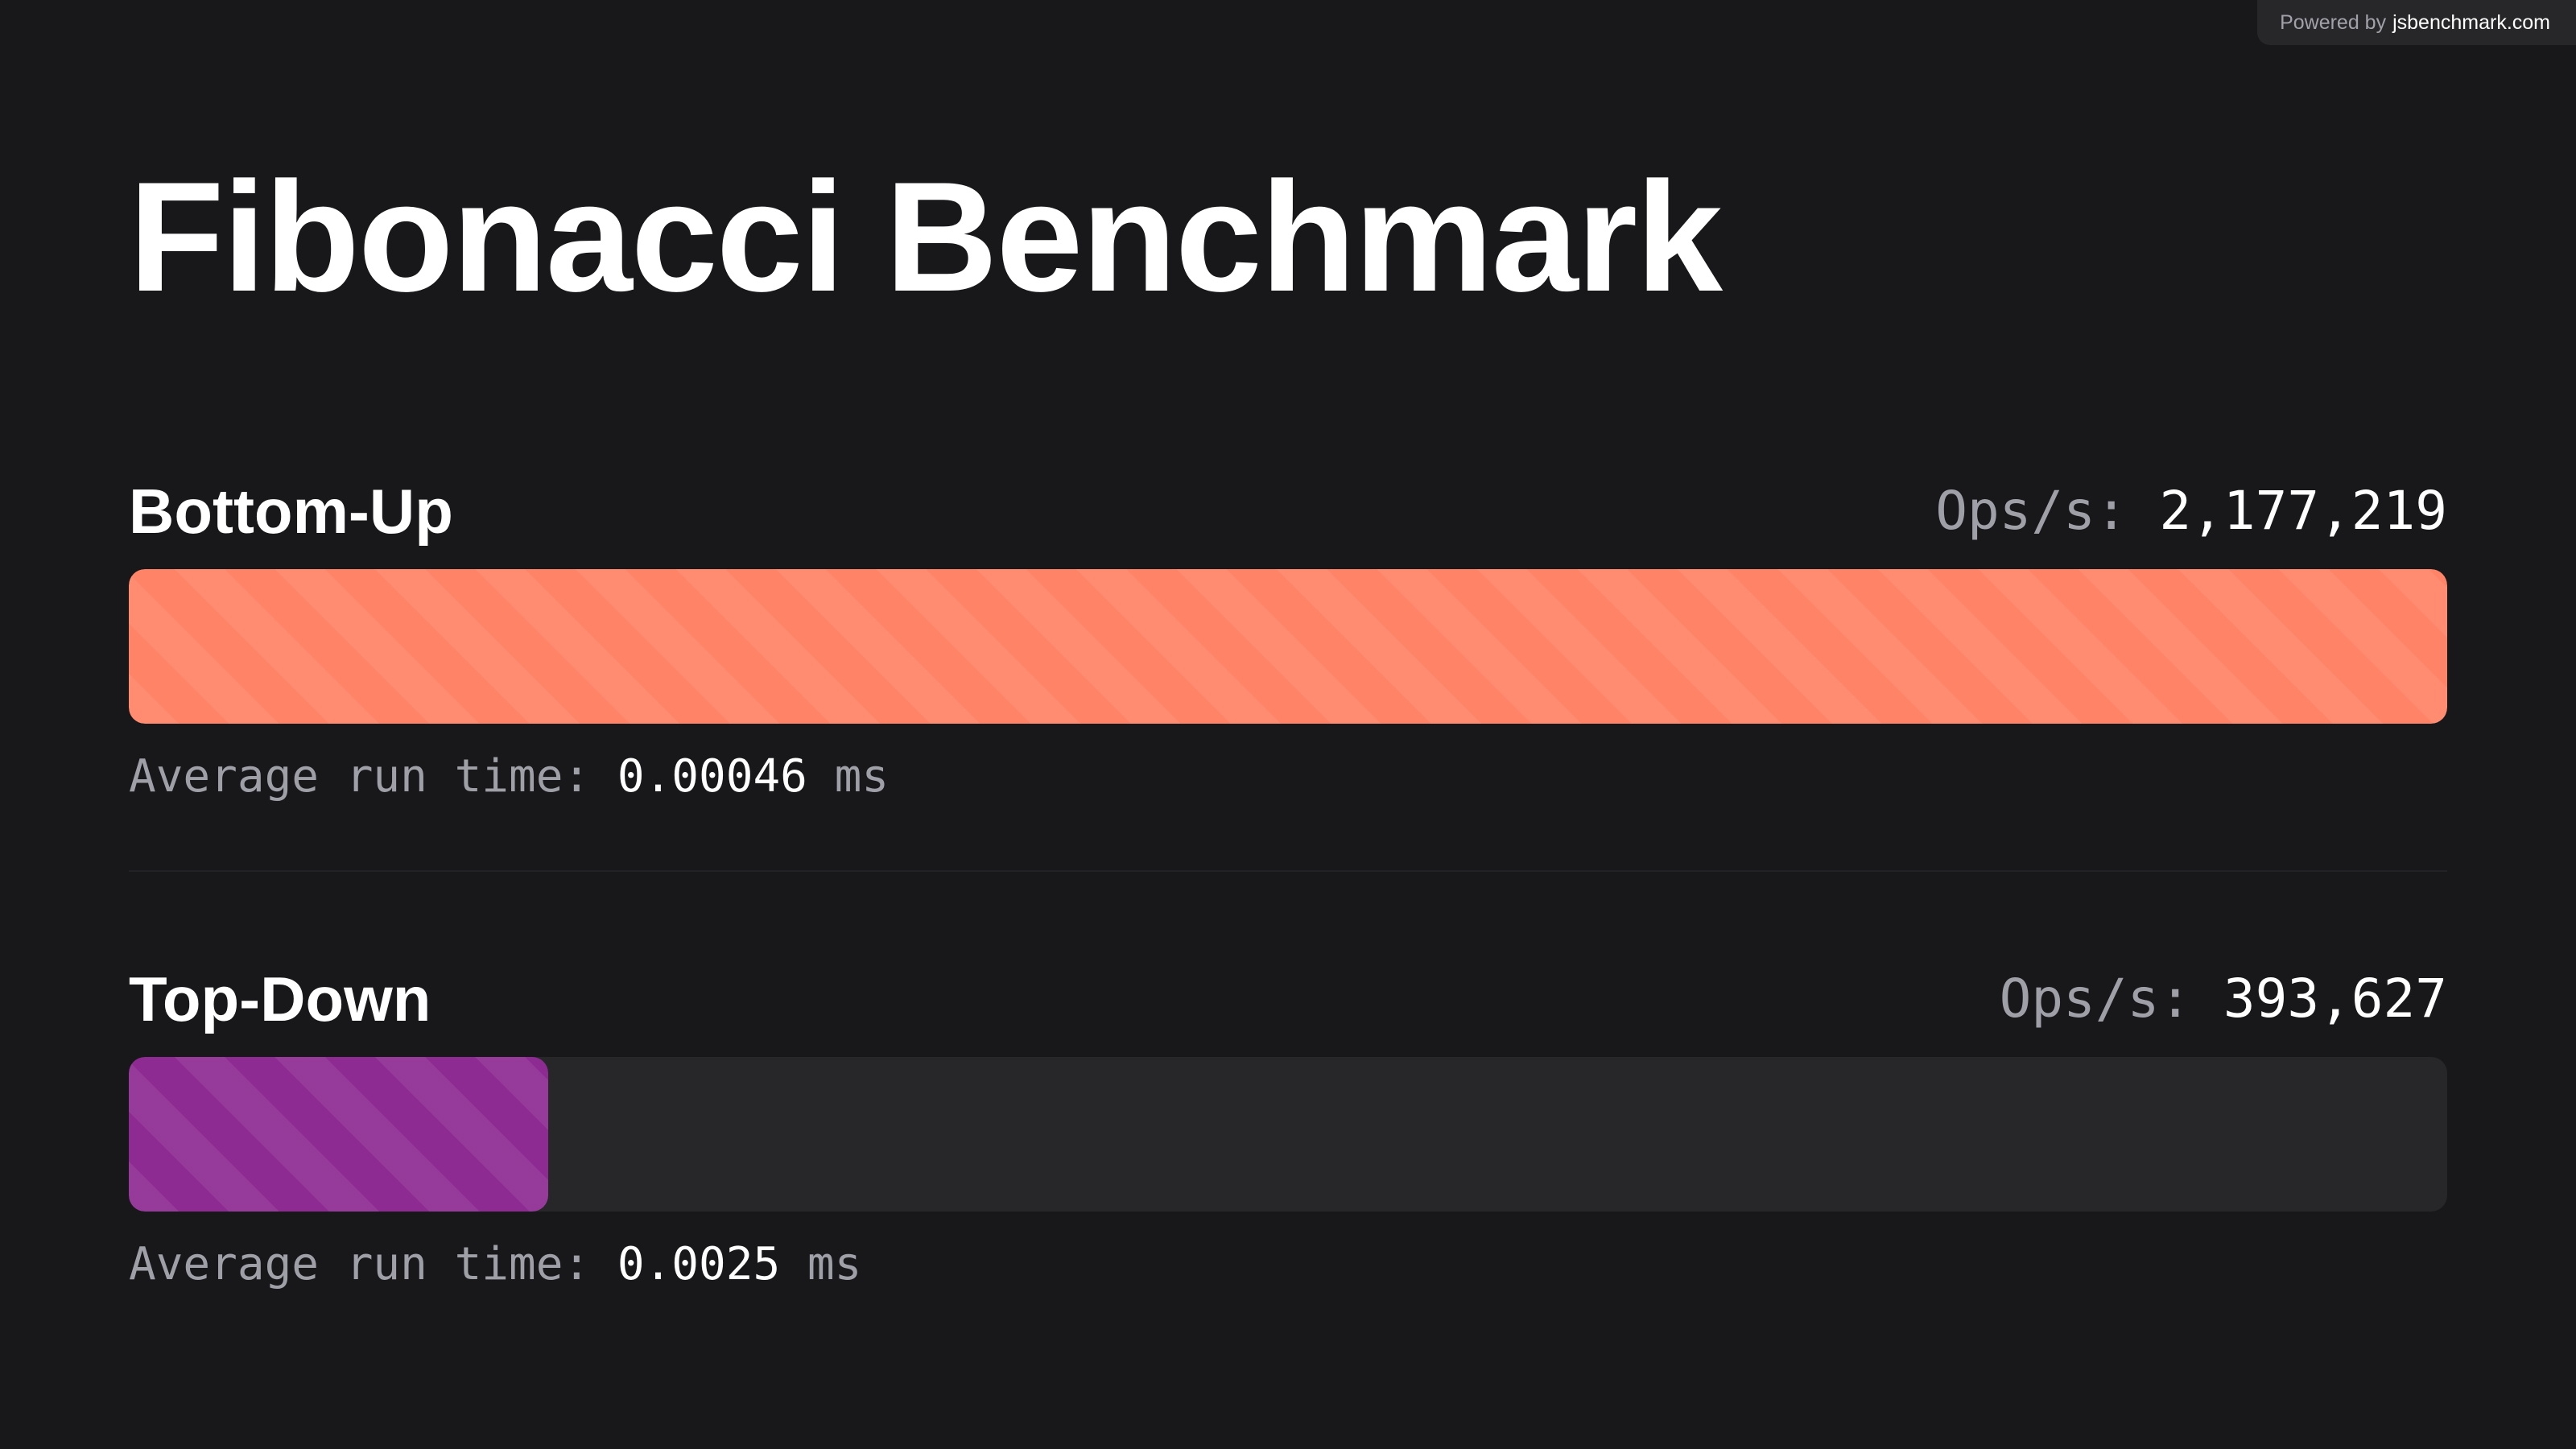 The image size is (2576, 1449). I want to click on bar-fill-bottom-up, so click(1288, 646).